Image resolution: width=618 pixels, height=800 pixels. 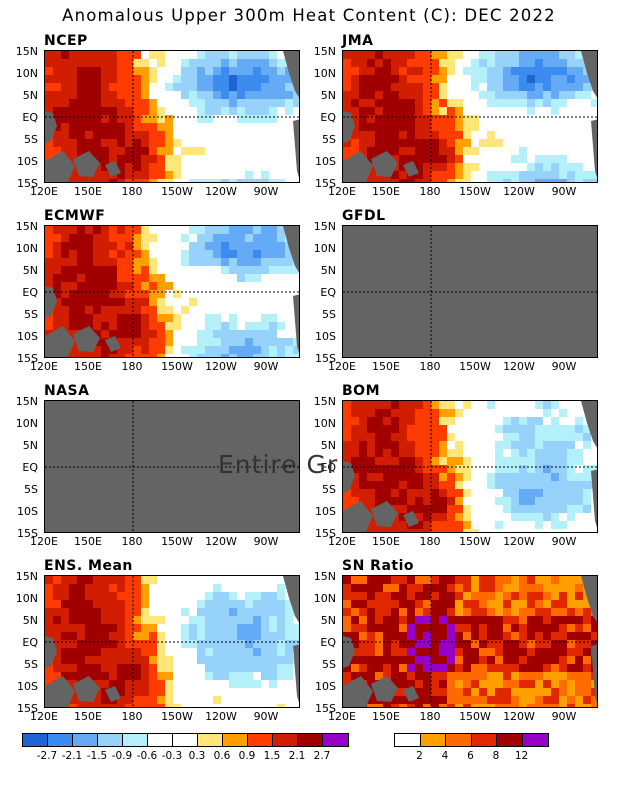 What do you see at coordinates (564, 191) in the screenshot?
I see `lon-tick-label: 90W` at bounding box center [564, 191].